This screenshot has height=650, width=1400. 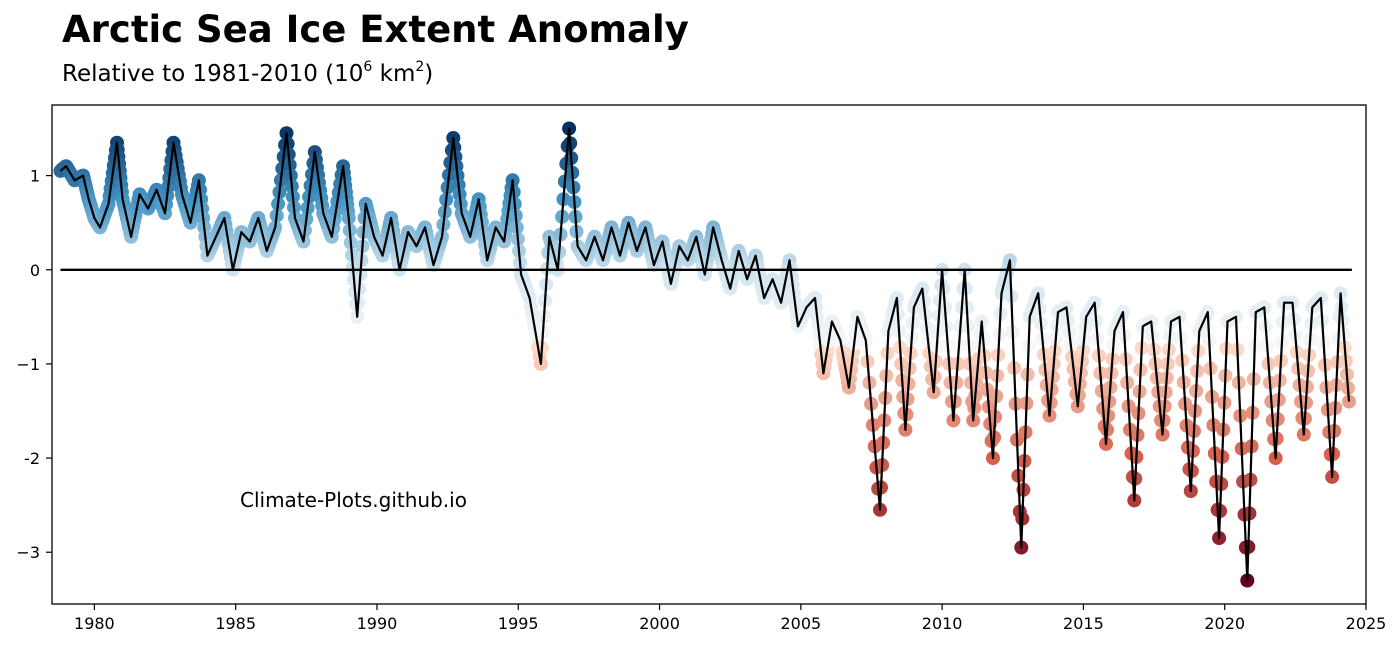 What do you see at coordinates (368, 67) in the screenshot?
I see `subtitle-exponent-1: 6` at bounding box center [368, 67].